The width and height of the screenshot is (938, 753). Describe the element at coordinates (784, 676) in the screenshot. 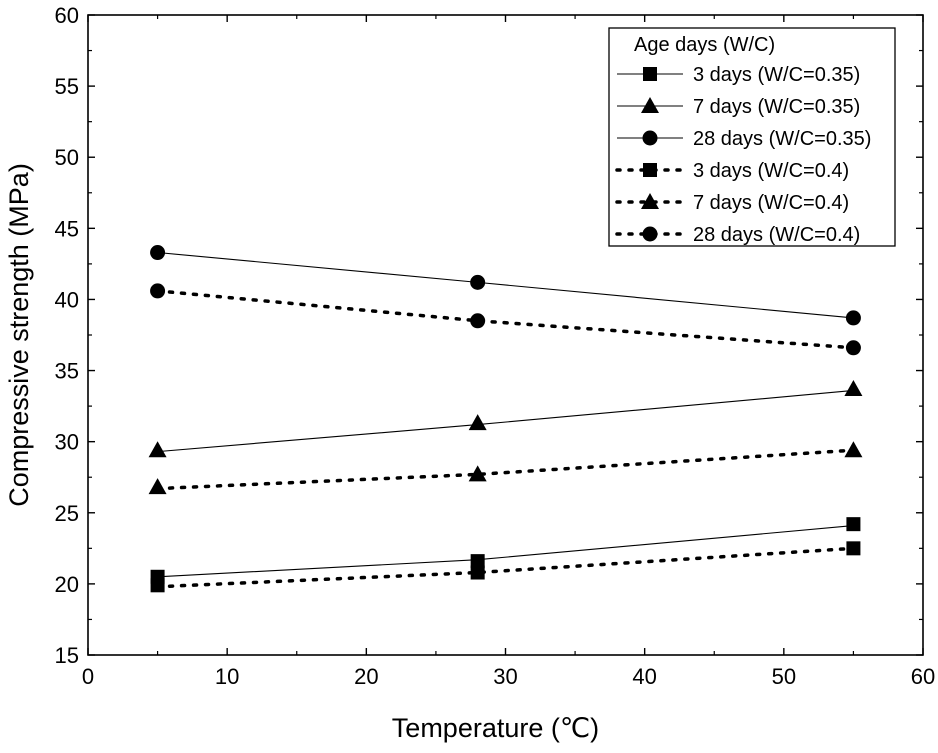

I see `x-tick-label: 50` at that location.